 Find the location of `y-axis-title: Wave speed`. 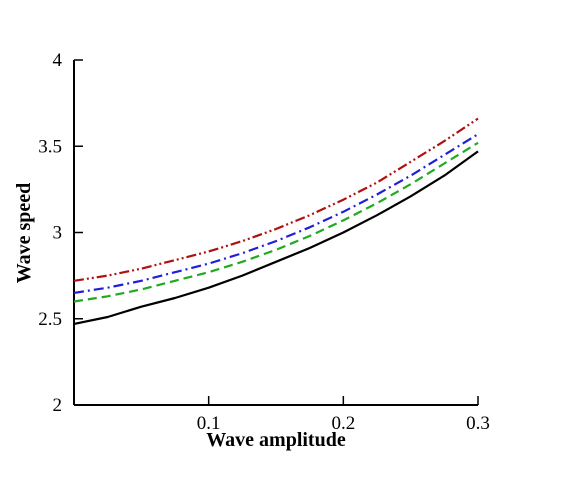

y-axis-title: Wave speed is located at coordinates (24, 233).